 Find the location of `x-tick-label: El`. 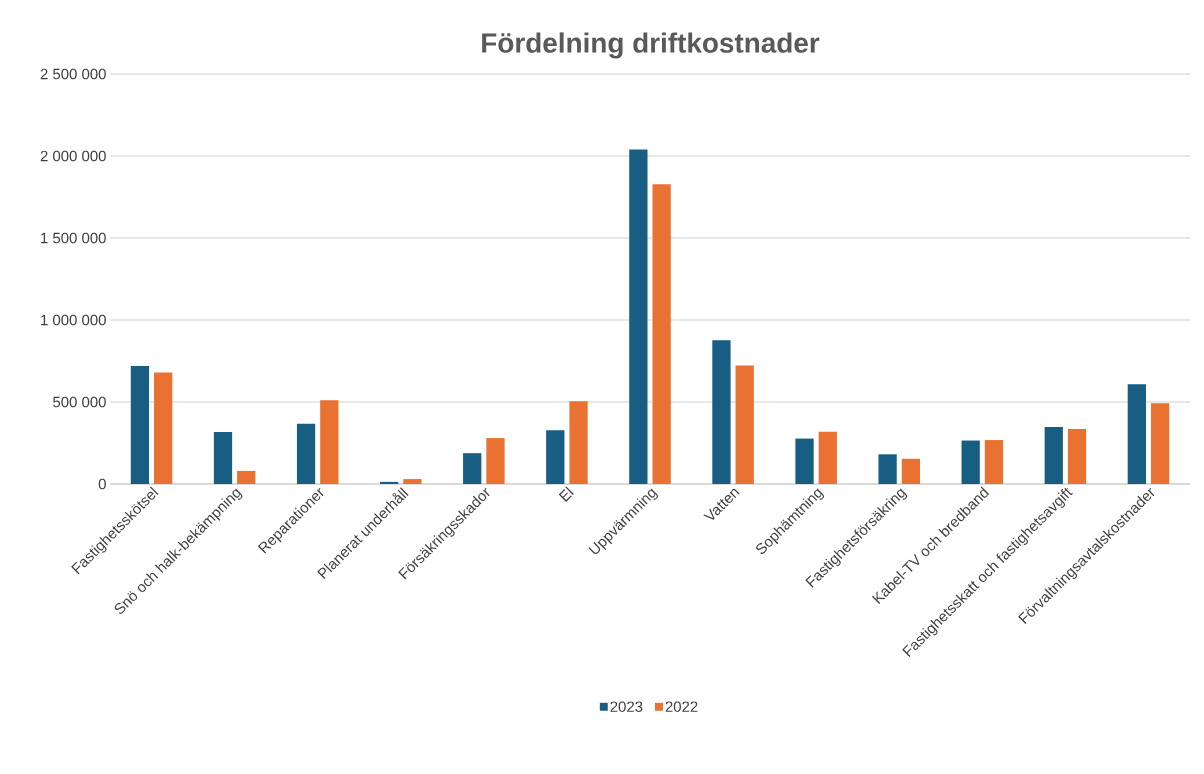

x-tick-label: El is located at coordinates (566, 494).